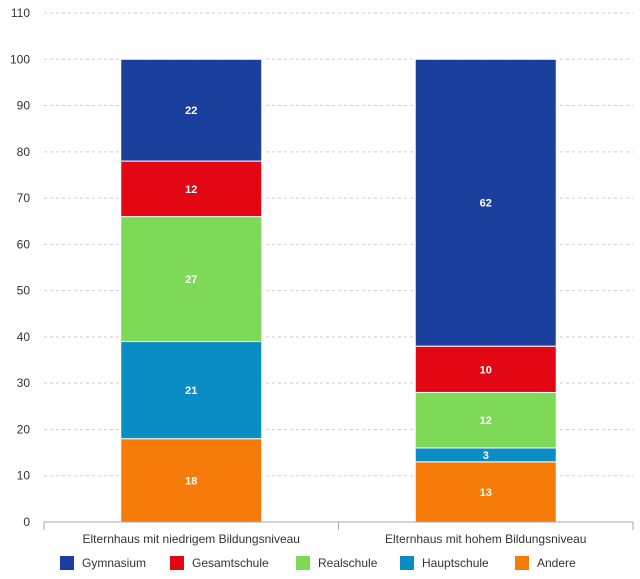 This screenshot has height=579, width=640. I want to click on data-label: 21, so click(191, 391).